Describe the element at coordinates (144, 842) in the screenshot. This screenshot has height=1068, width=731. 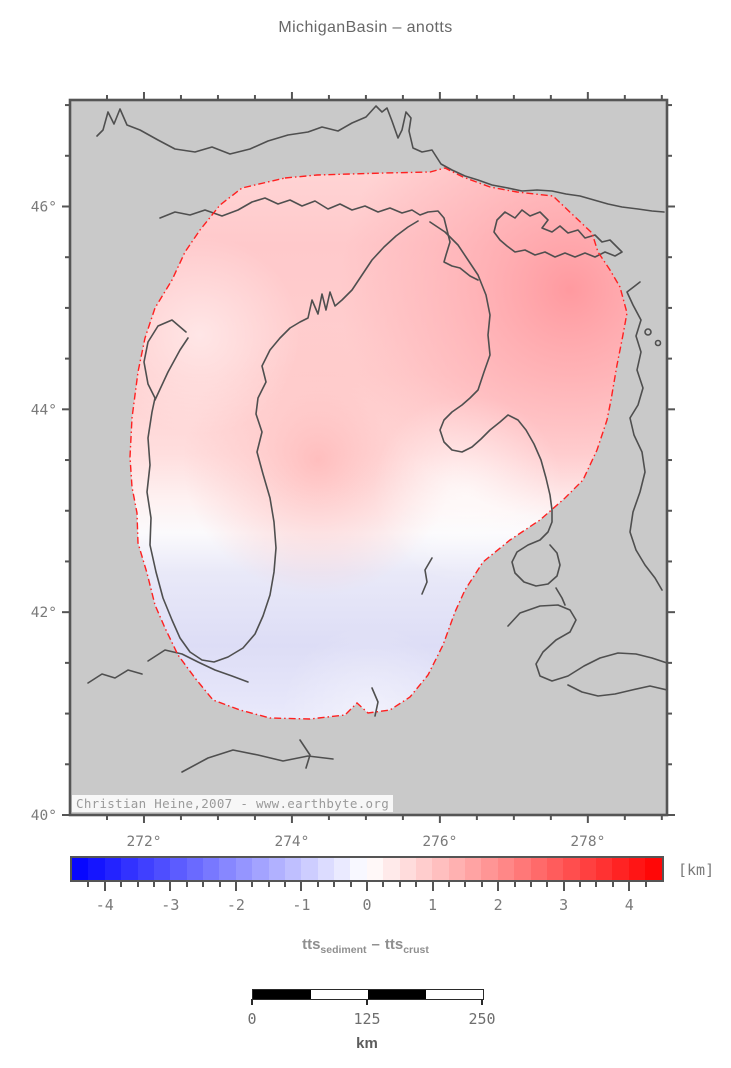
I see `svg-text: 272°` at that location.